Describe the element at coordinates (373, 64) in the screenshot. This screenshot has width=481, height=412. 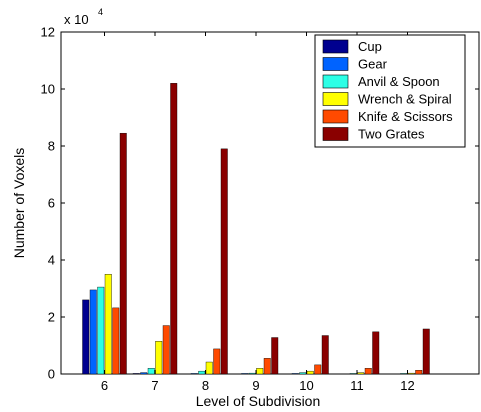
I see `legend-label: Gear` at that location.